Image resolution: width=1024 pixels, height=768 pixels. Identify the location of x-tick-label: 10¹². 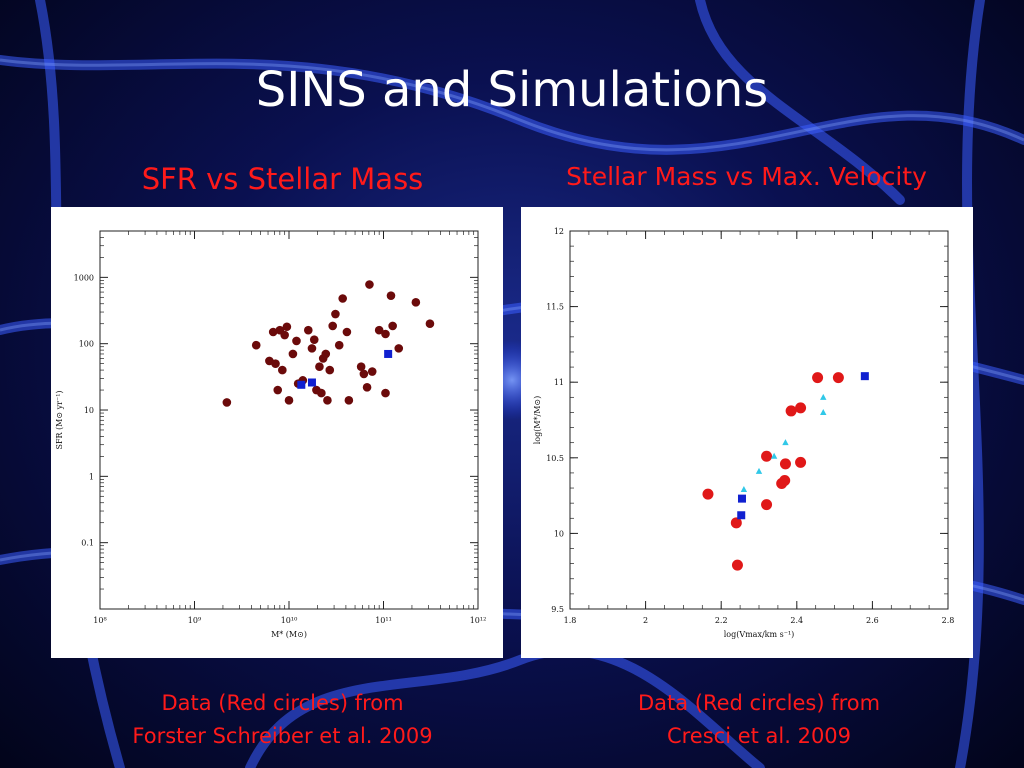
(478, 620).